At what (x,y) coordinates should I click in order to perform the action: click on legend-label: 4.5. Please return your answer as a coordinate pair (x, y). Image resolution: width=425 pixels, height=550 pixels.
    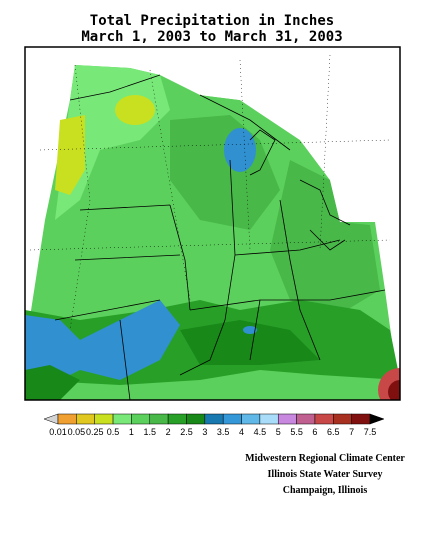
    Looking at the image, I should click on (260, 432).